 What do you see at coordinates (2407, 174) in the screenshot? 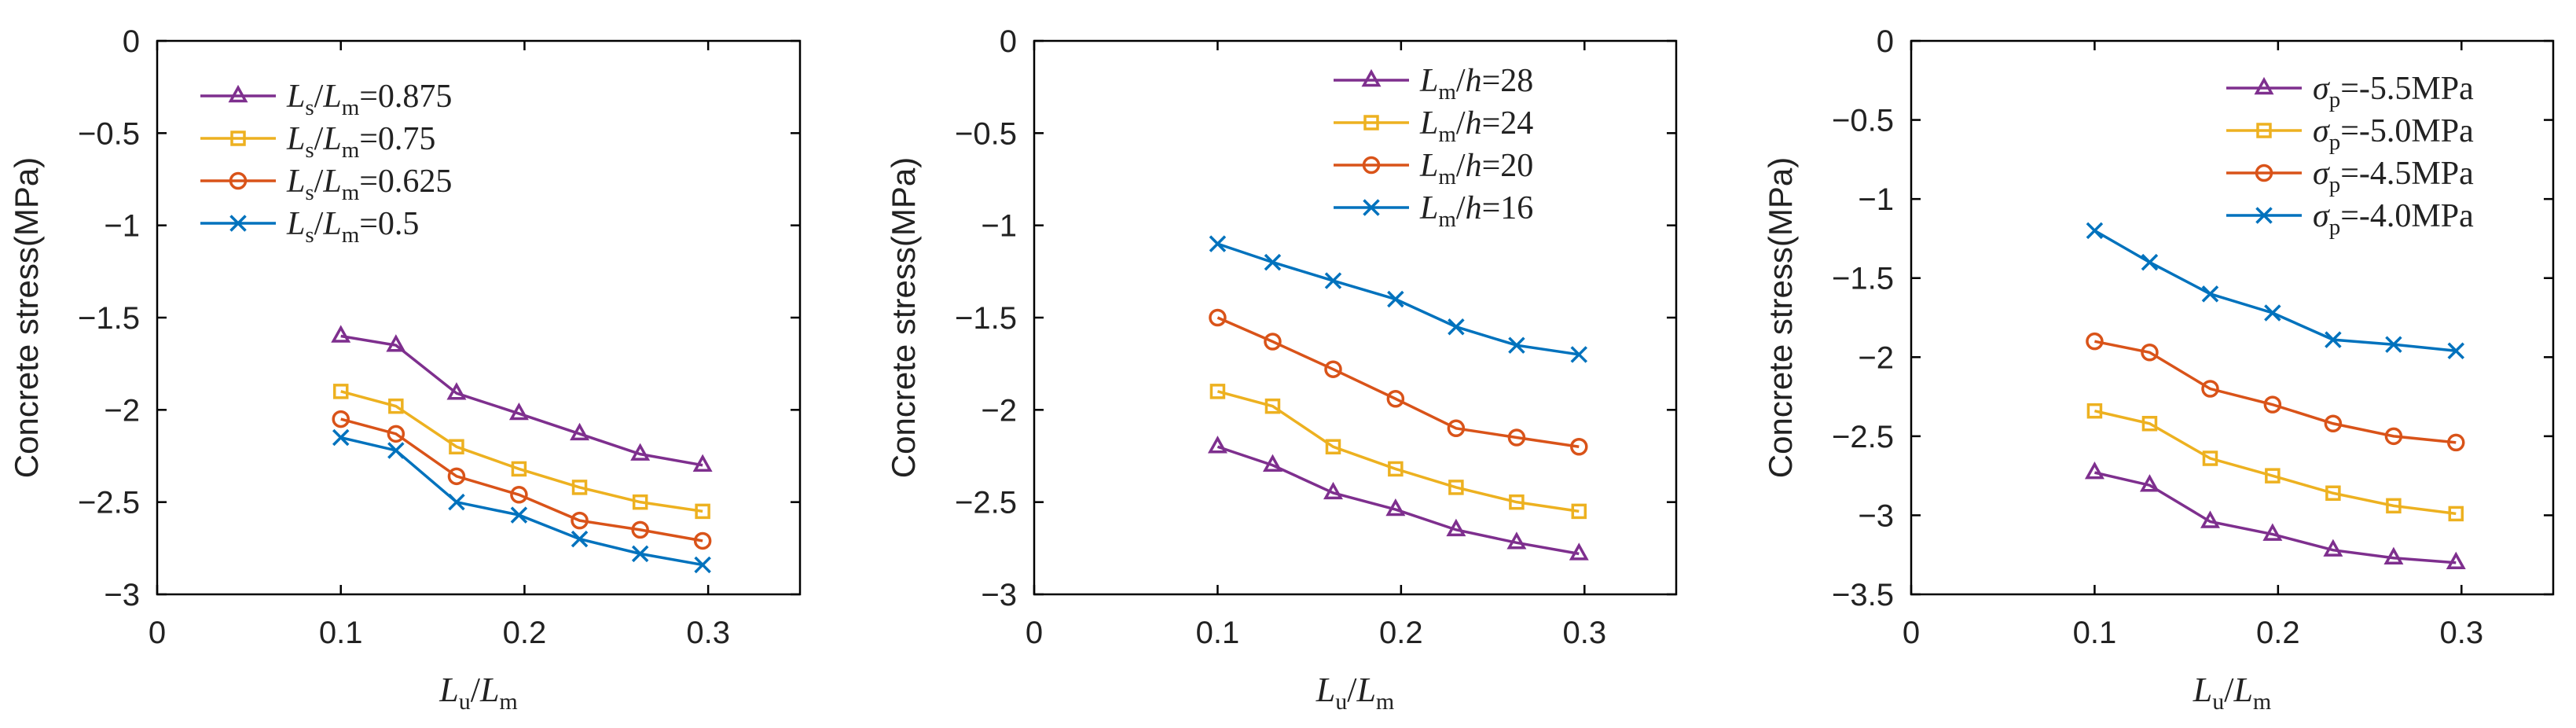
I see `legend-label-part: =-4.5MPa` at bounding box center [2407, 174].